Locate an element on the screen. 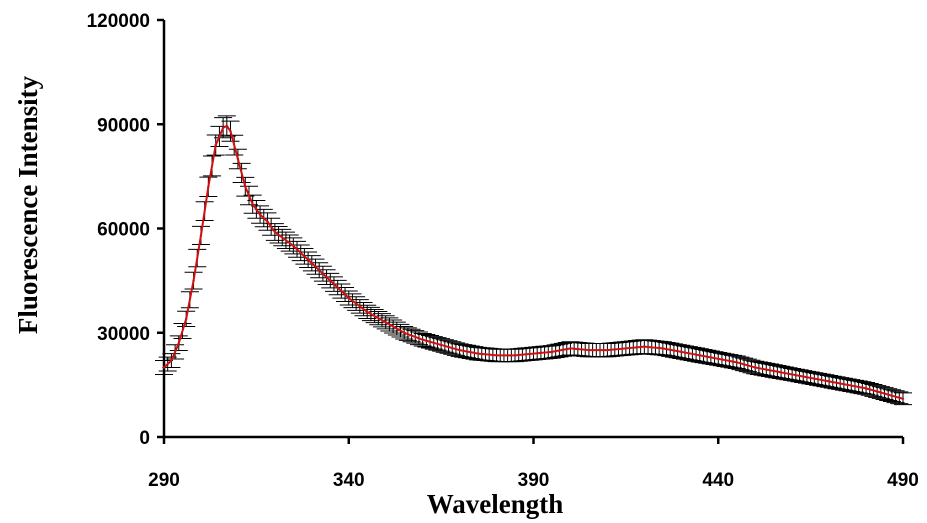  x-tick-label: 490 is located at coordinates (903, 480).